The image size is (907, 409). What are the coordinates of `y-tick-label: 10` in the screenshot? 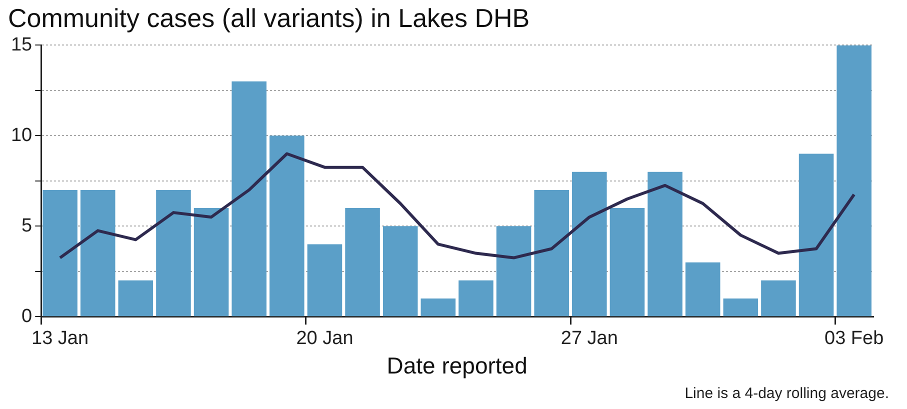 It's located at (21, 135).